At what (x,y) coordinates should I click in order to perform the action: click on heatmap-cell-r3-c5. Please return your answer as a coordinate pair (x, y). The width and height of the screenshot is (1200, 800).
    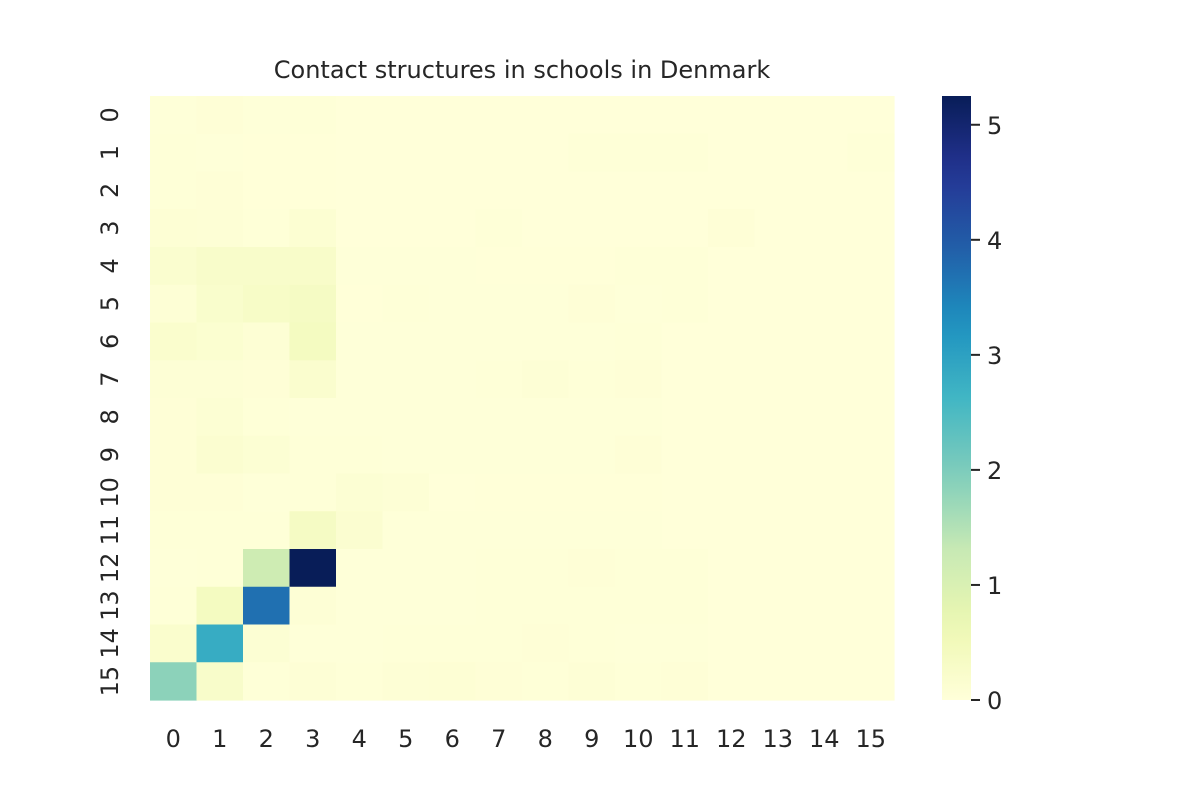
    Looking at the image, I should click on (406, 228).